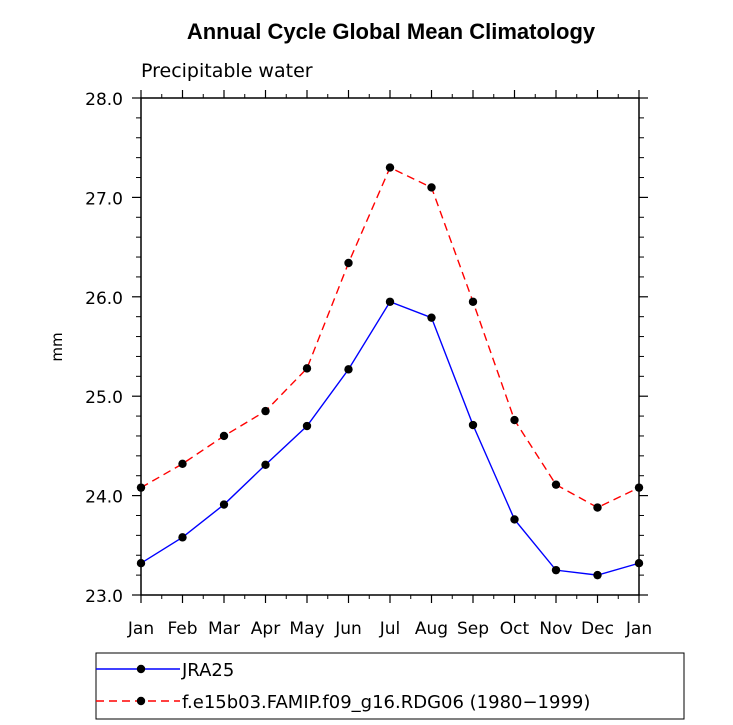  I want to click on y-tick-label: 26.0, so click(104, 299).